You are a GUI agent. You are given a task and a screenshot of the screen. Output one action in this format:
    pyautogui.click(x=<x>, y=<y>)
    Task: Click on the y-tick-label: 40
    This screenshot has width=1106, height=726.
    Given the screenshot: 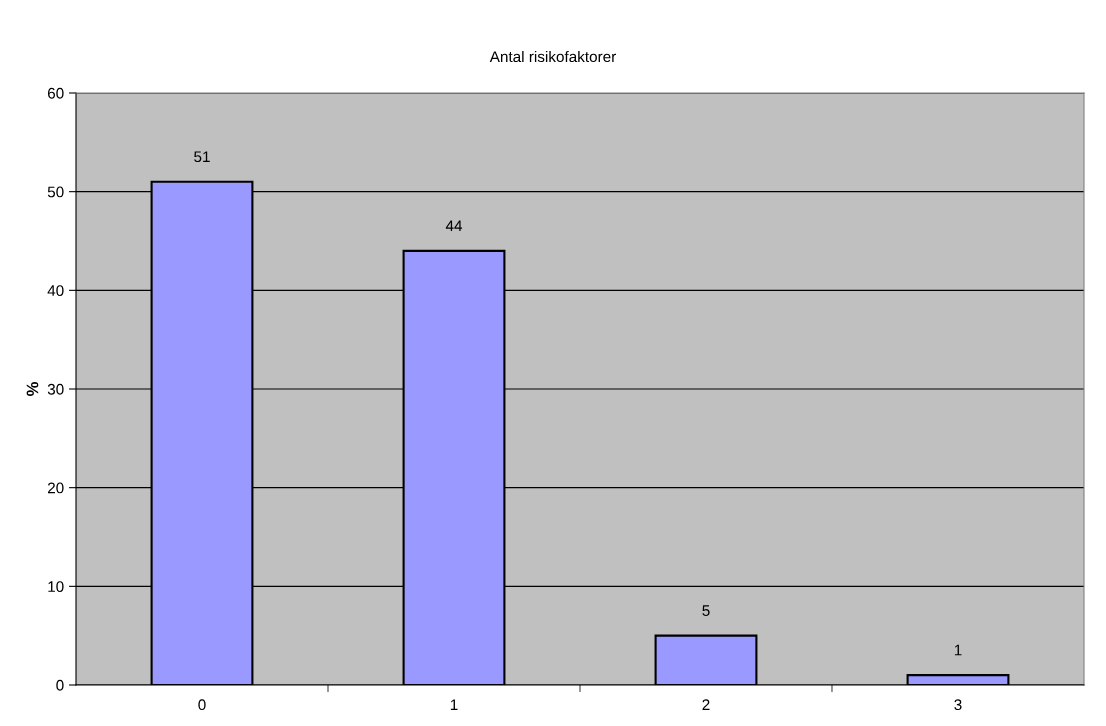 What is the action you would take?
    pyautogui.click(x=55, y=291)
    